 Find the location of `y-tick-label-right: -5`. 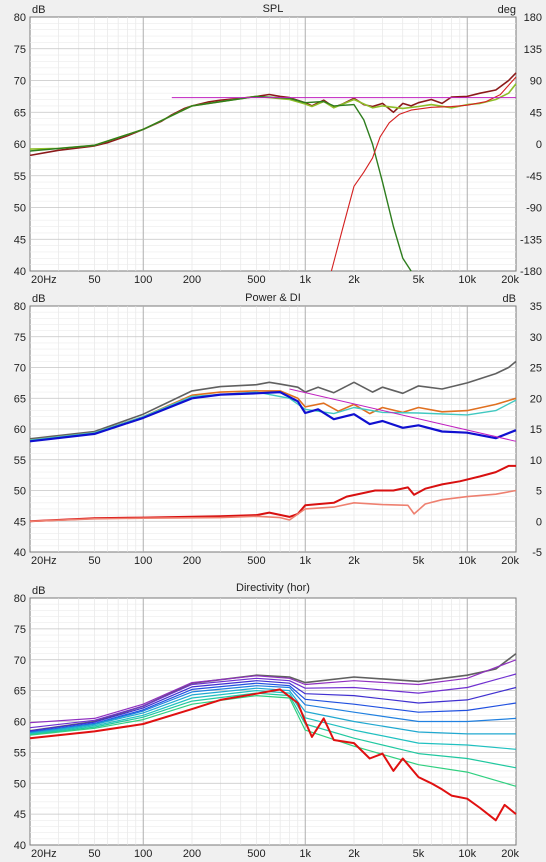

y-tick-label-right: -5 is located at coordinates (537, 553).